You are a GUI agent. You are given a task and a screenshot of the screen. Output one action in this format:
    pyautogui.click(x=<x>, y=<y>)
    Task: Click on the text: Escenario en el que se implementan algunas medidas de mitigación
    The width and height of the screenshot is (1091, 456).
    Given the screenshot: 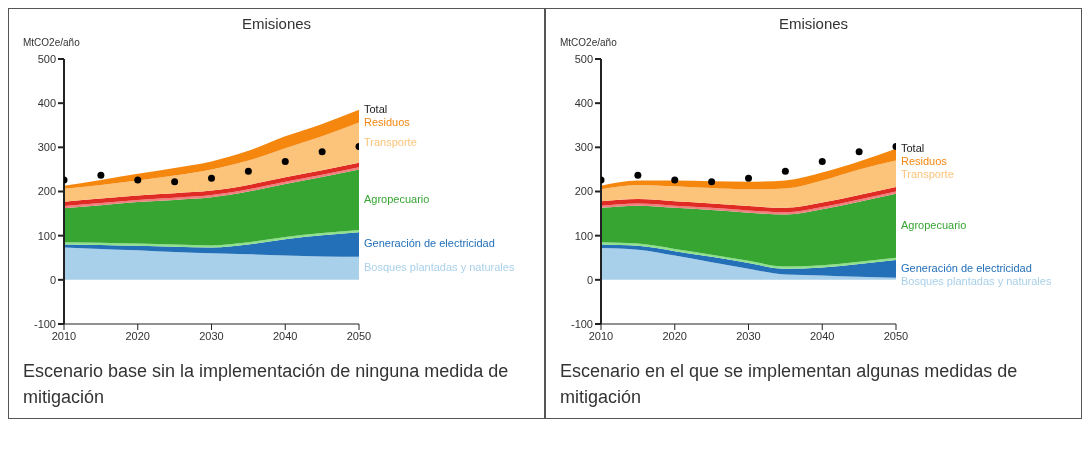 What is the action you would take?
    pyautogui.click(x=789, y=384)
    